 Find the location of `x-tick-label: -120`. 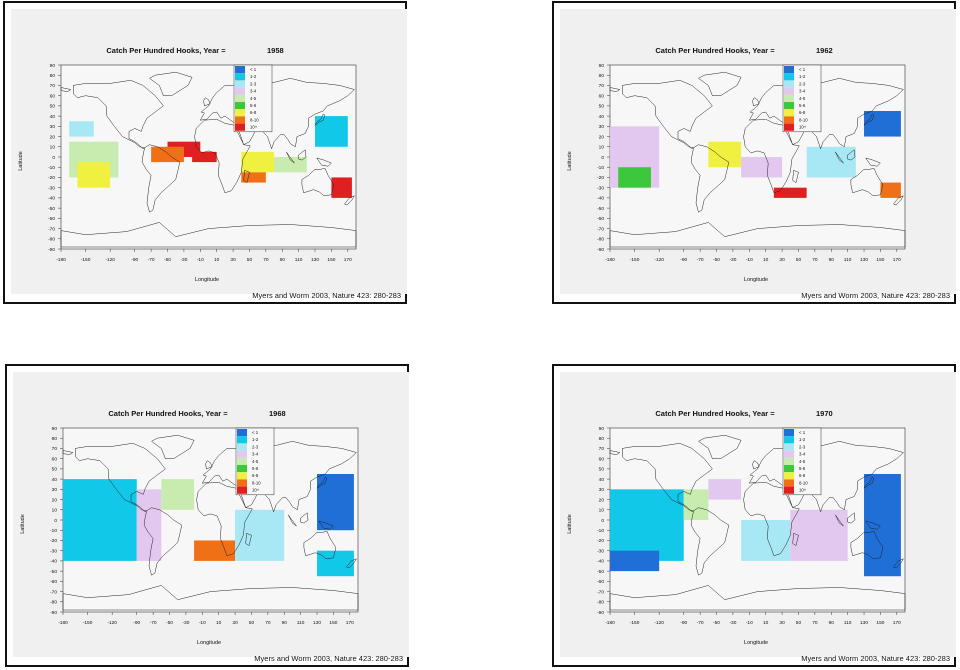

x-tick-label: -120 is located at coordinates (659, 260).